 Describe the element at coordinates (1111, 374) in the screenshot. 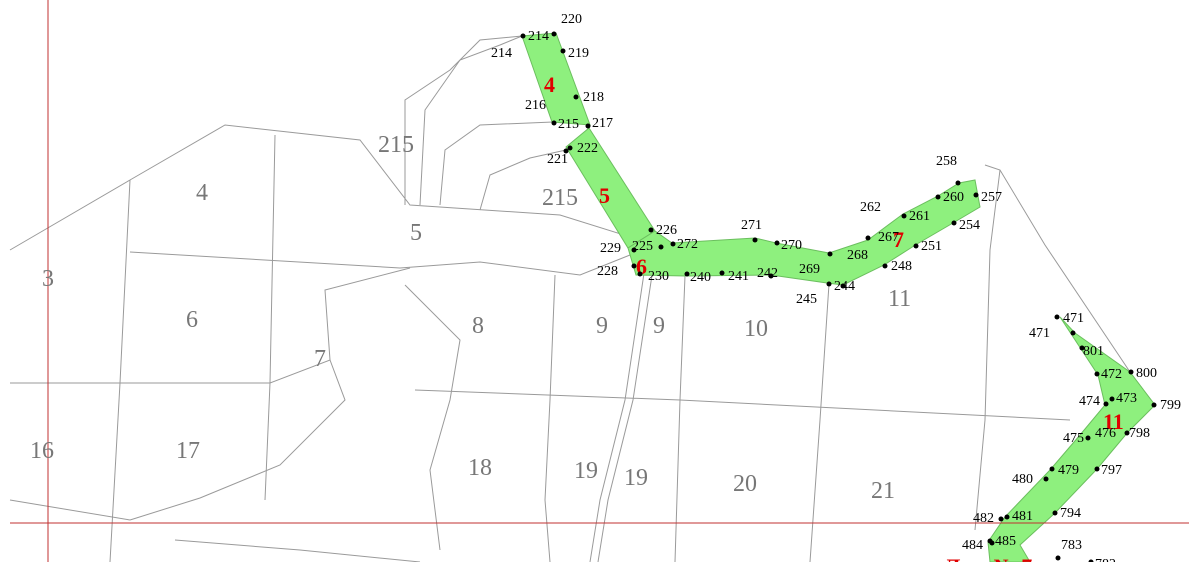

I see `point-label: 472` at that location.